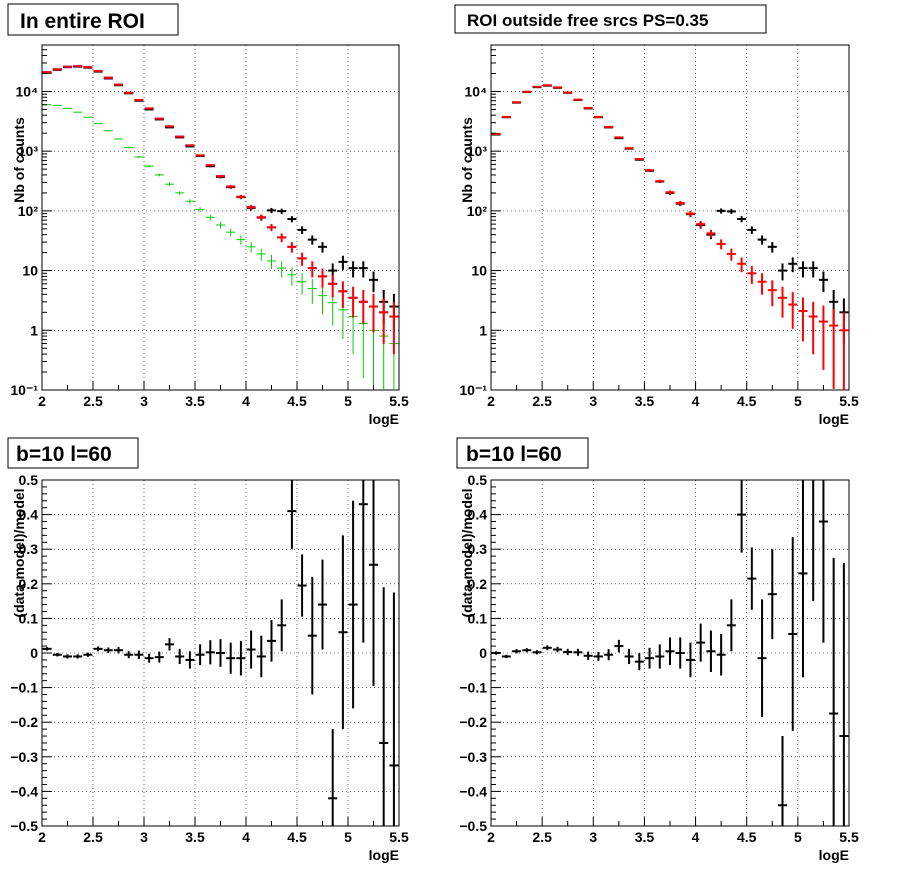  What do you see at coordinates (24, 688) in the screenshot?
I see `y-tick-label: −0.1` at bounding box center [24, 688].